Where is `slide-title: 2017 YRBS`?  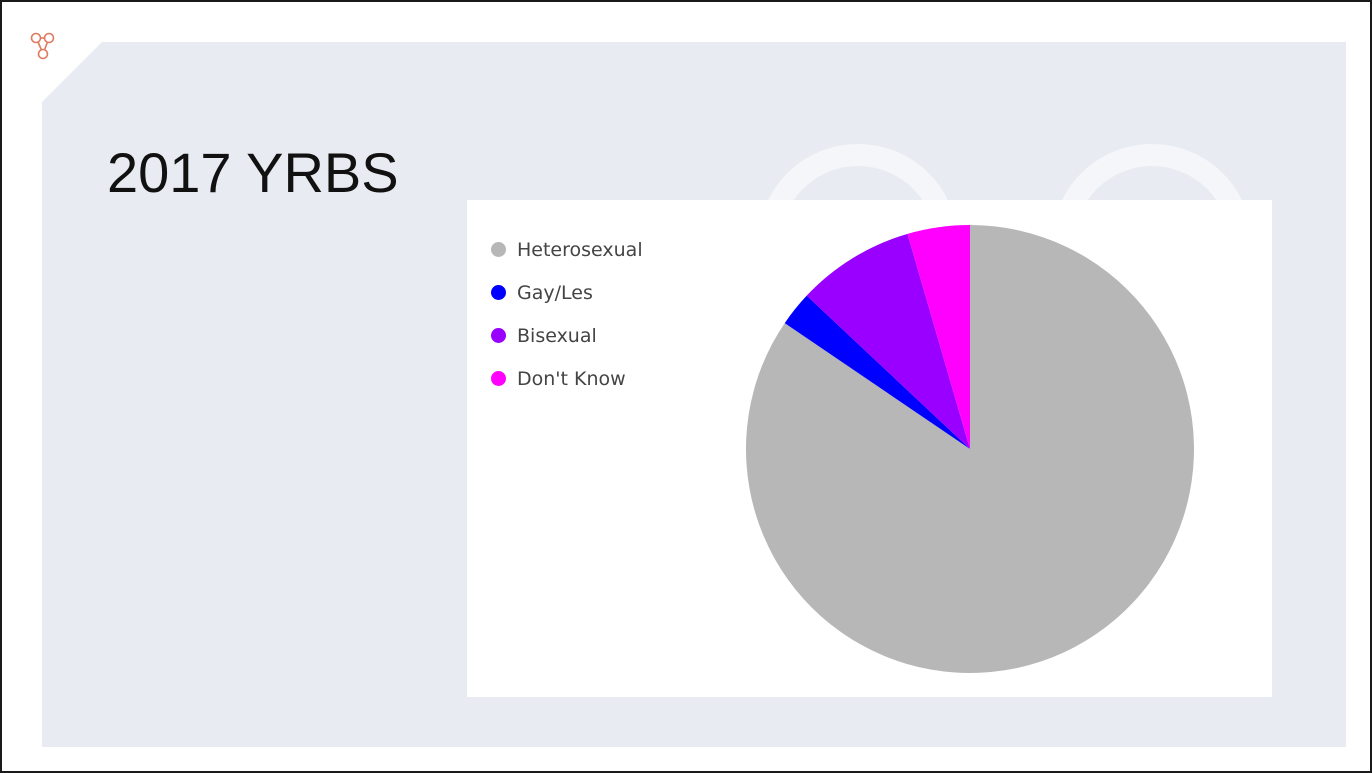 slide-title: 2017 YRBS is located at coordinates (253, 172).